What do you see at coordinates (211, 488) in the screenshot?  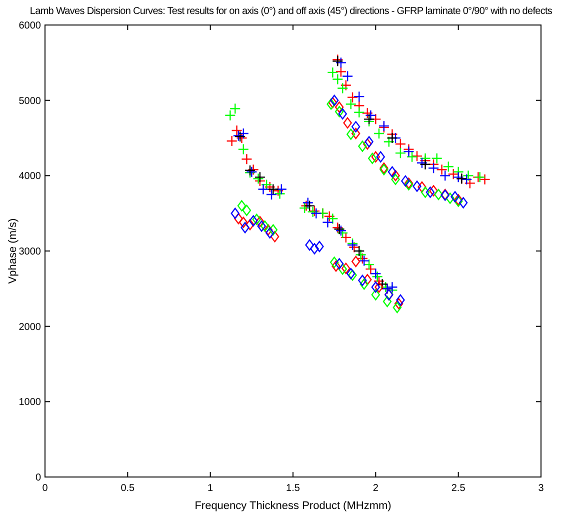 I see `x-tick-label: 1` at bounding box center [211, 488].